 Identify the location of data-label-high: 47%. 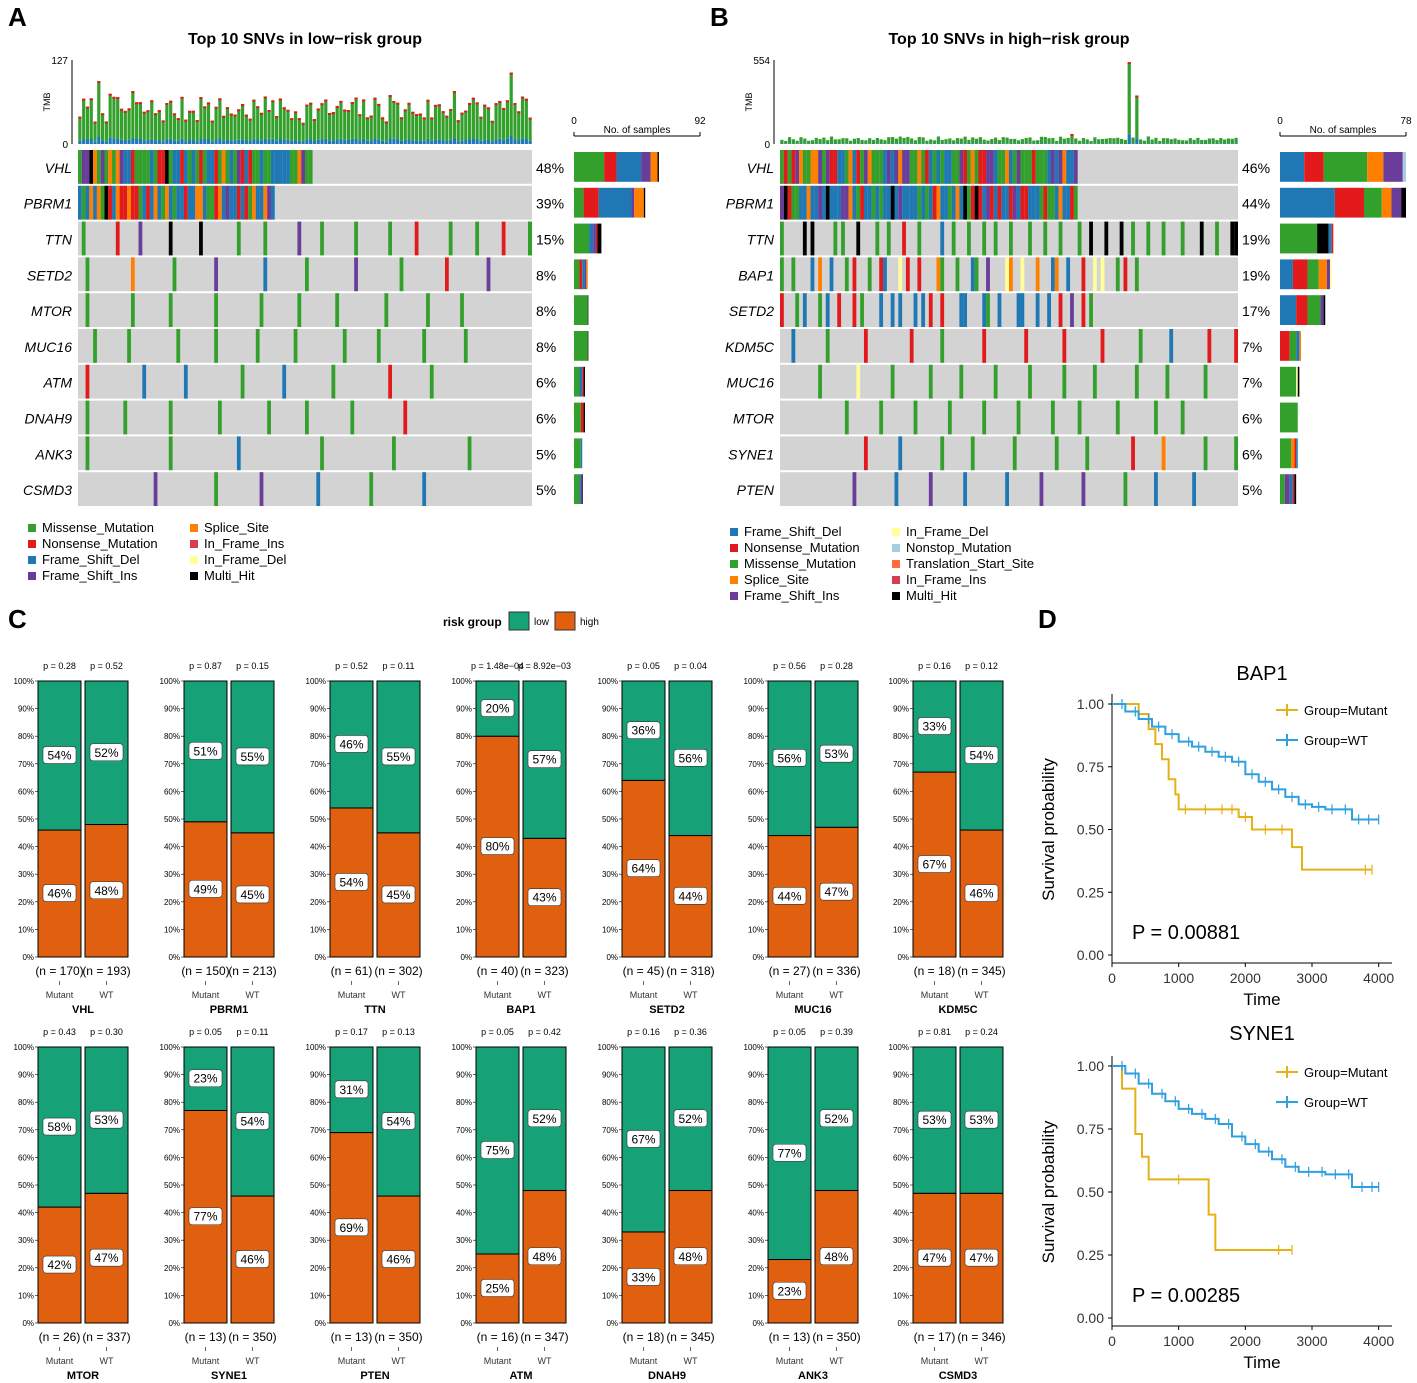
(981, 1258).